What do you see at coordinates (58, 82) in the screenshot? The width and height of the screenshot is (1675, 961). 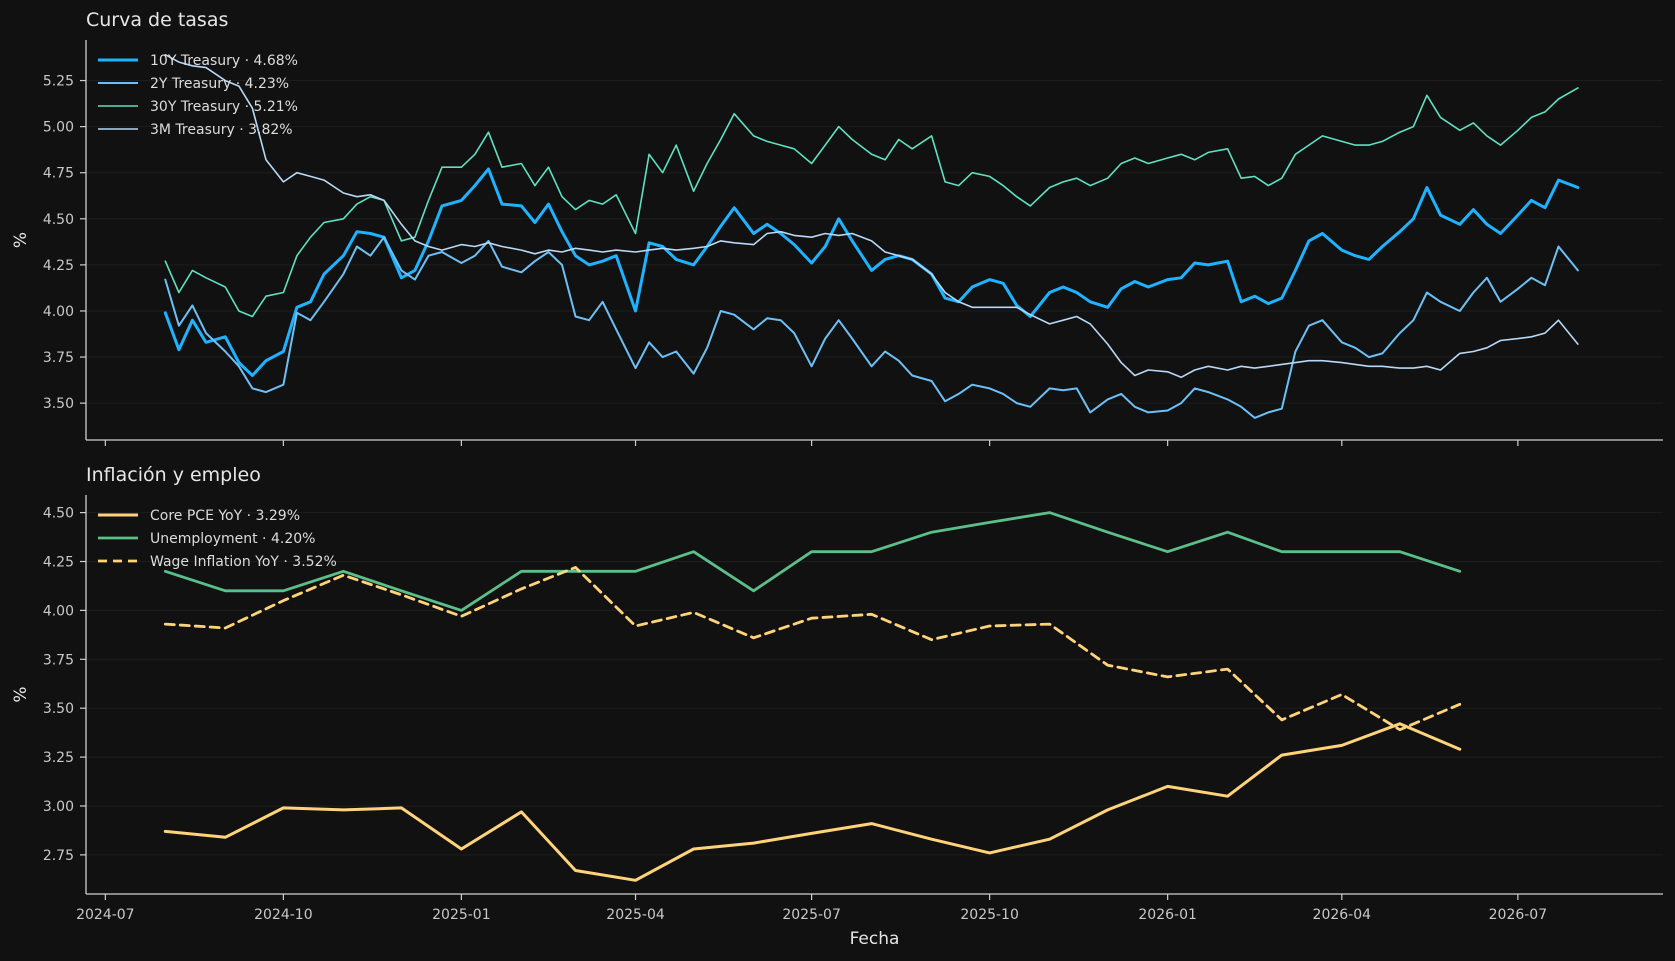 I see `chart-1-y-tick-label: 5.25` at bounding box center [58, 82].